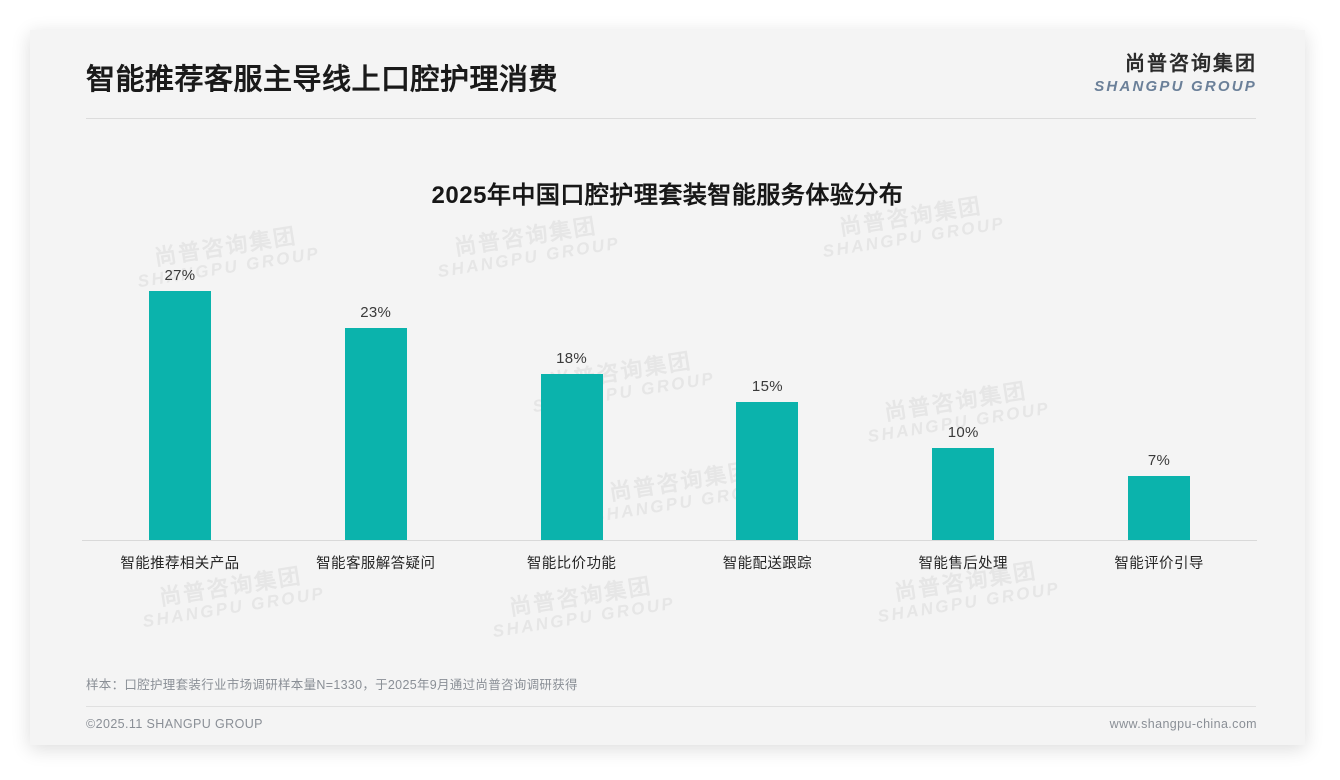  I want to click on x-tick-label: 智能配送跟踪, so click(767, 564).